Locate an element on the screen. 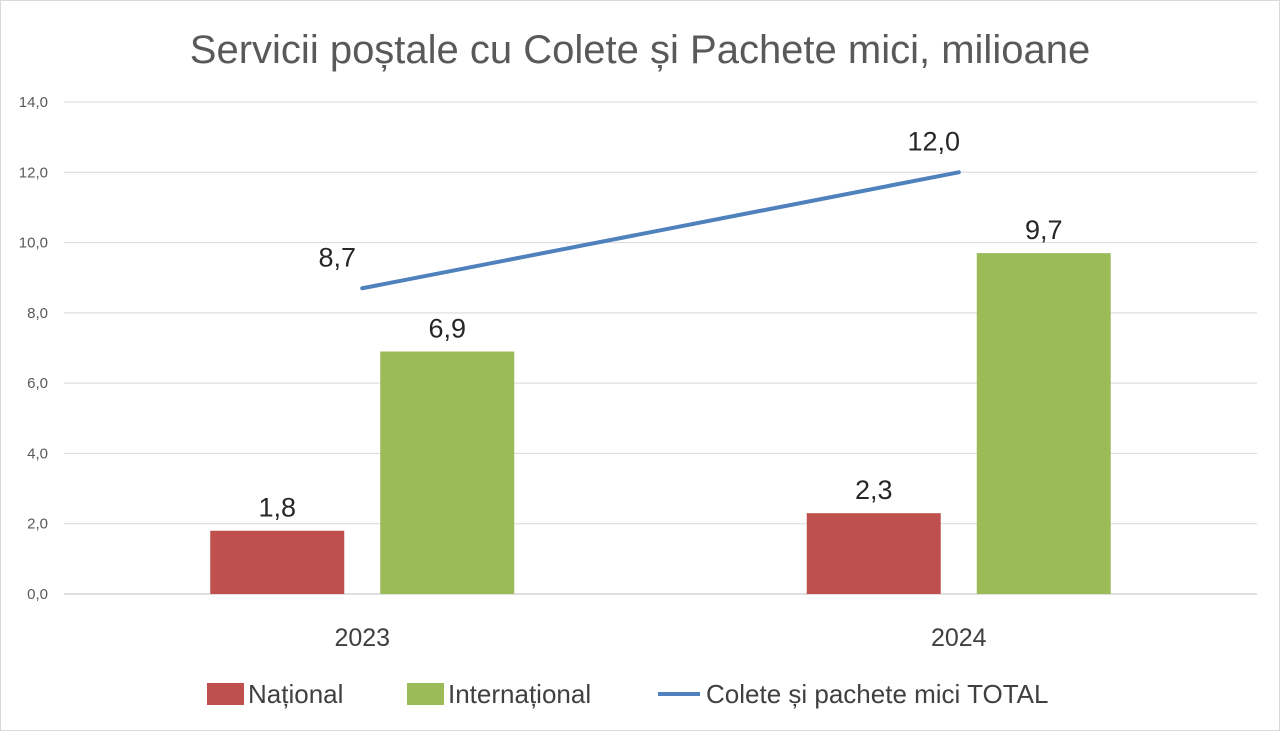 Image resolution: width=1280 pixels, height=731 pixels. y-tick-label: 6,0 is located at coordinates (37, 383).